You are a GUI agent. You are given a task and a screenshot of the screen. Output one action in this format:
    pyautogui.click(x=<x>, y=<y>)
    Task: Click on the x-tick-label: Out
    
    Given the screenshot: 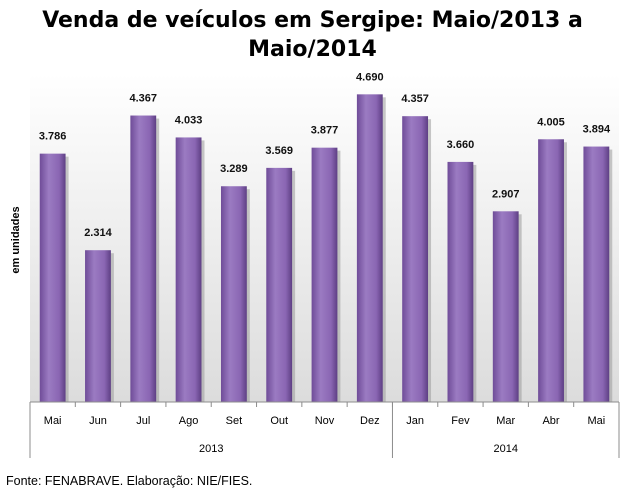 What is the action you would take?
    pyautogui.click(x=279, y=421)
    